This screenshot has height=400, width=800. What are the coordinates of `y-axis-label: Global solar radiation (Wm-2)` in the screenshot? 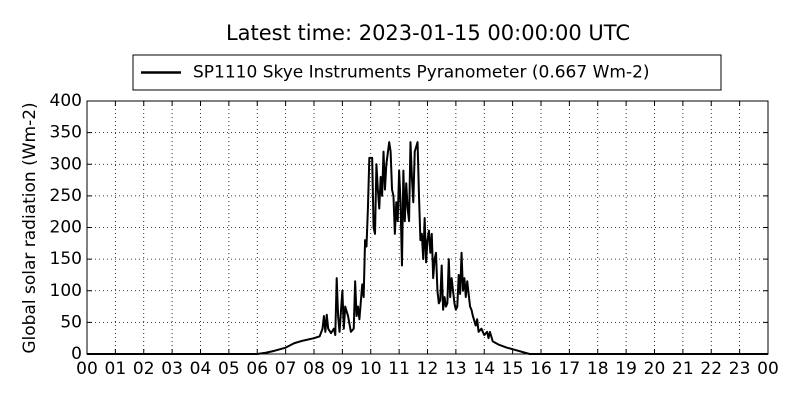 It's located at (30, 227).